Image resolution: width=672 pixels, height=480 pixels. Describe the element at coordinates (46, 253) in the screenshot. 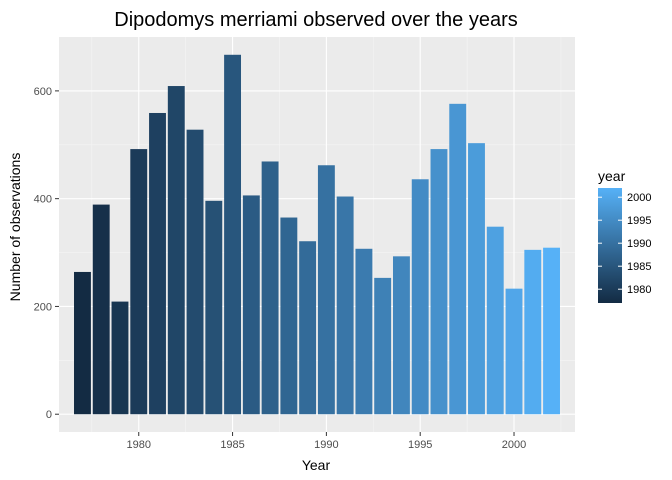

I see `y-axis: 0 200 400 600` at that location.